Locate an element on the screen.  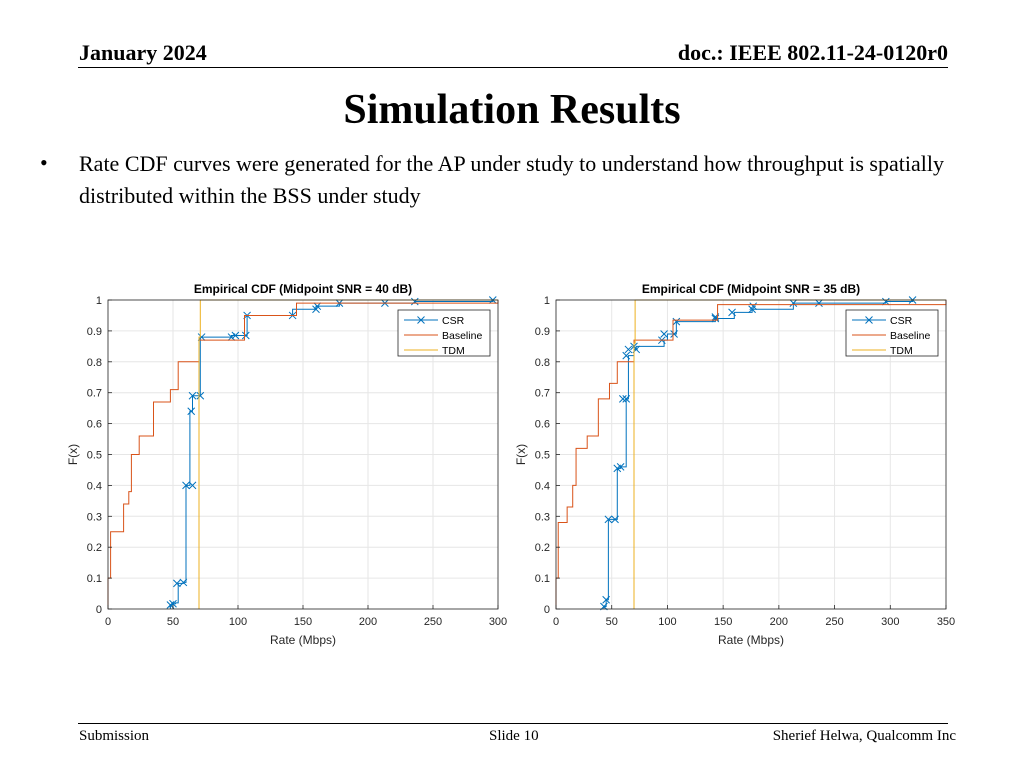
x-tick-label: 350 is located at coordinates (946, 622).